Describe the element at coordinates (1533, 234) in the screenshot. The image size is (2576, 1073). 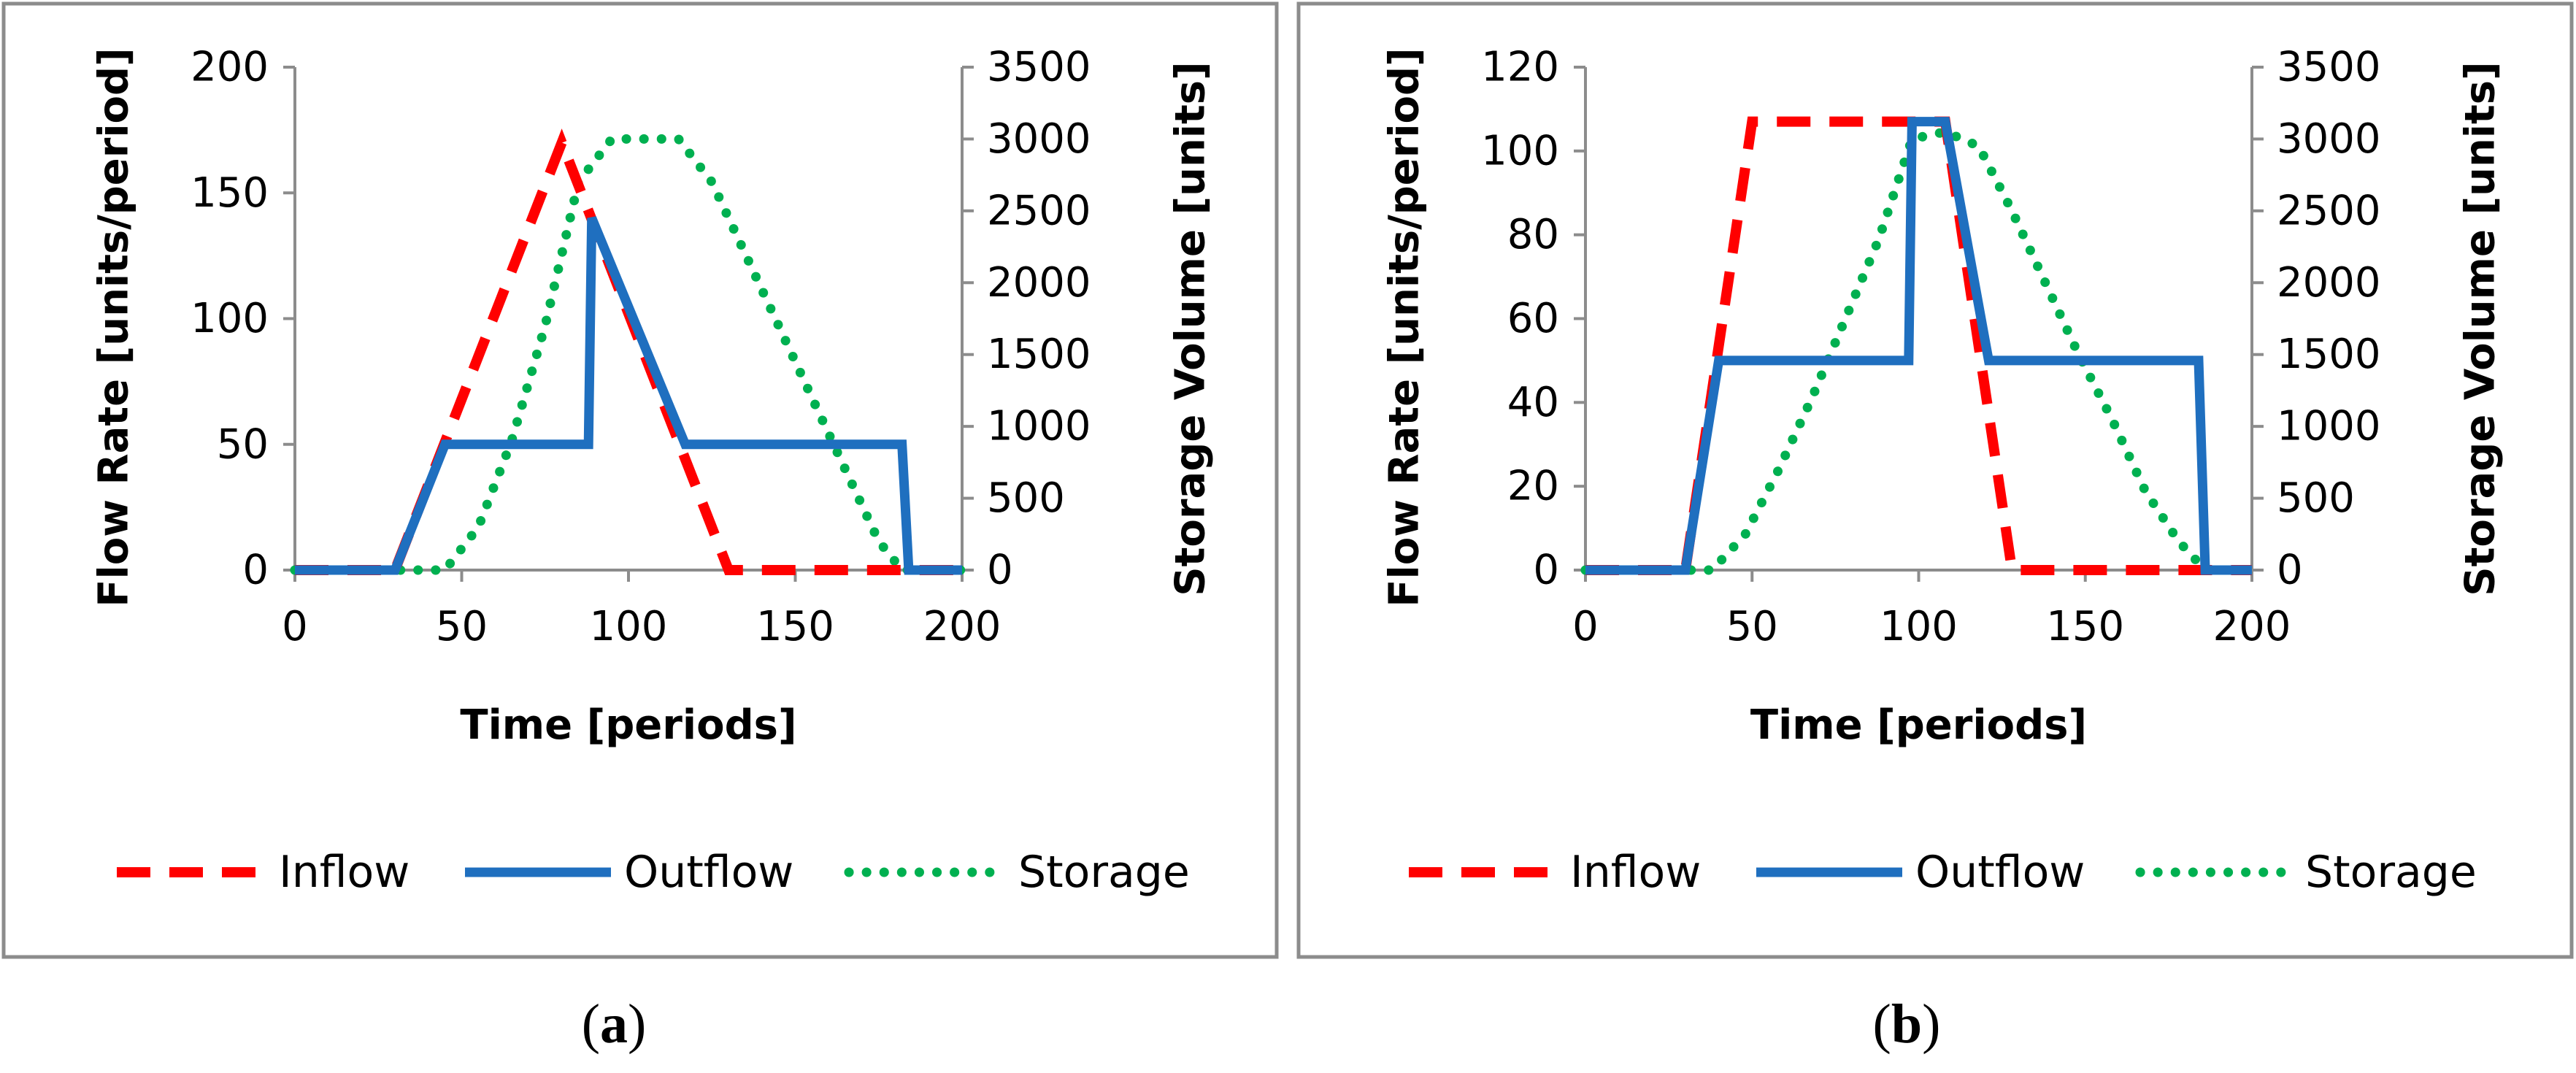
I see `left-y-tick-label: 80` at that location.